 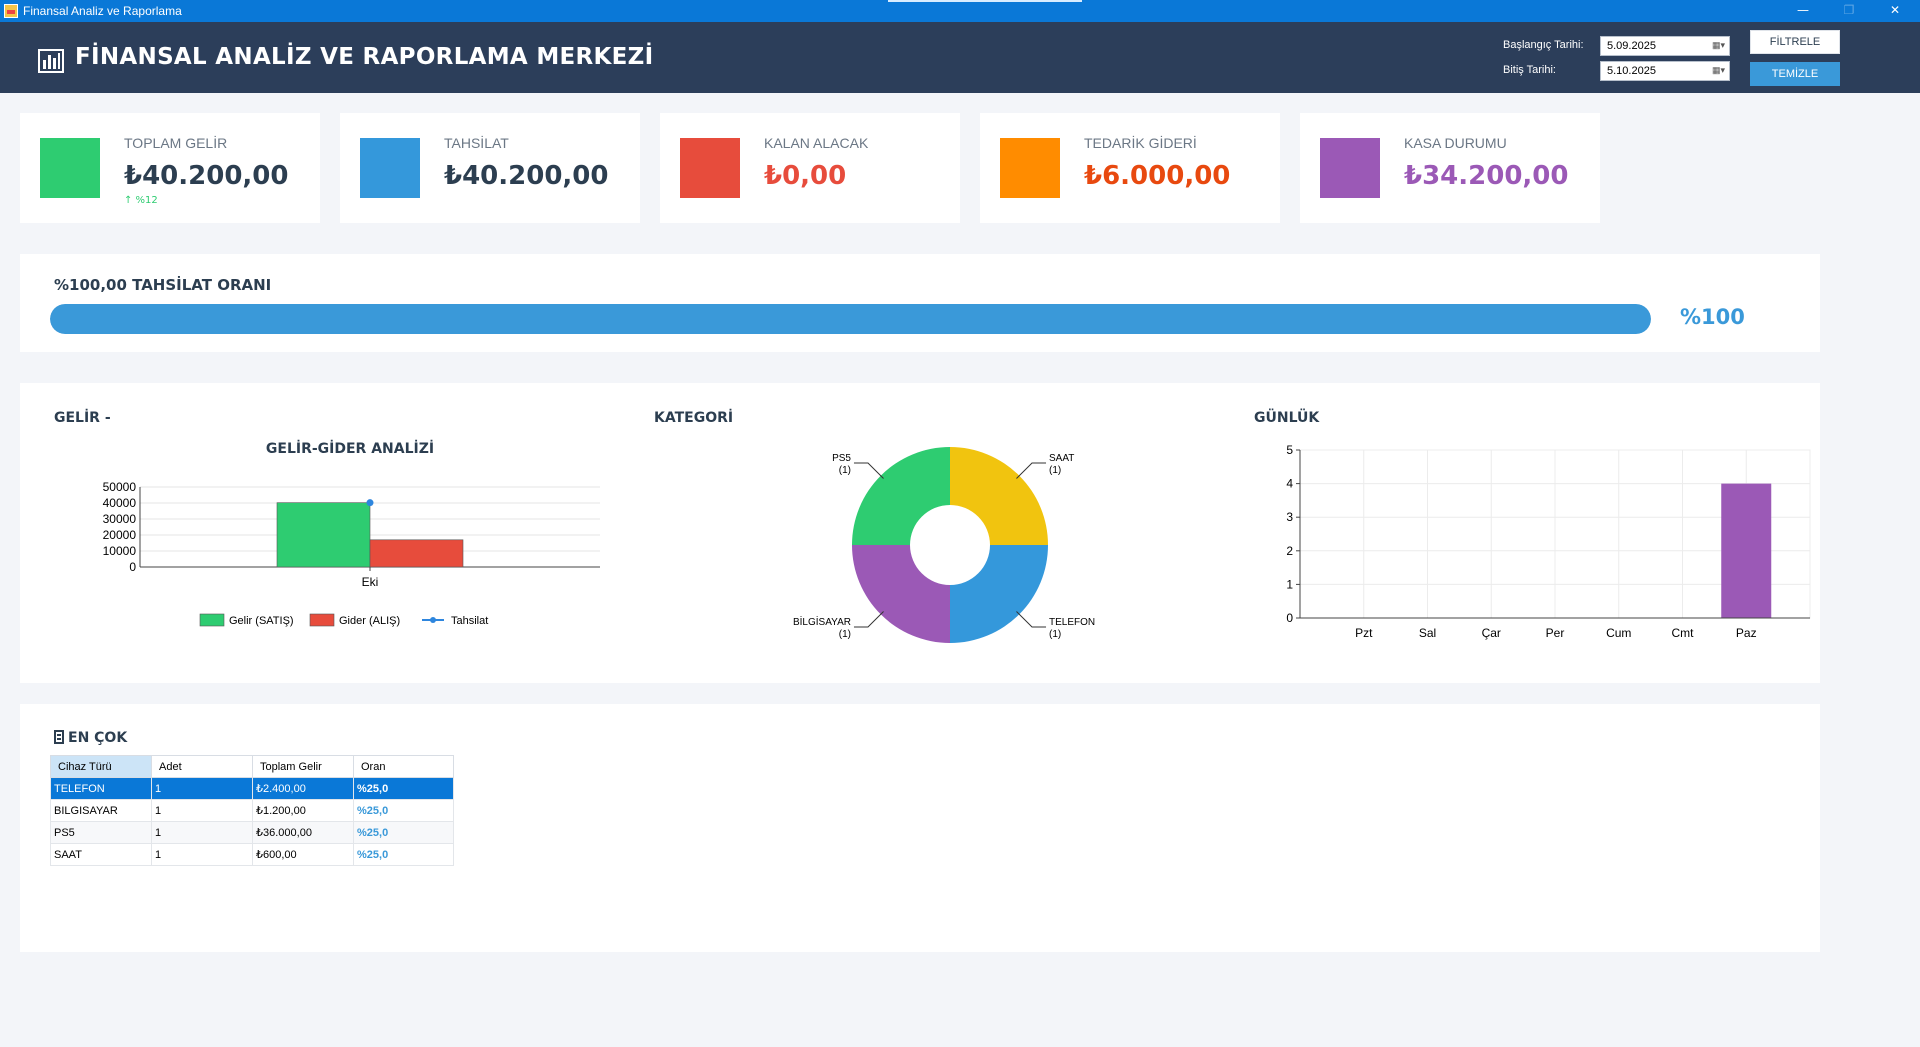 I want to click on table-row: TELEFON 1 ₺2.400,00 %25,0, so click(x=252, y=788).